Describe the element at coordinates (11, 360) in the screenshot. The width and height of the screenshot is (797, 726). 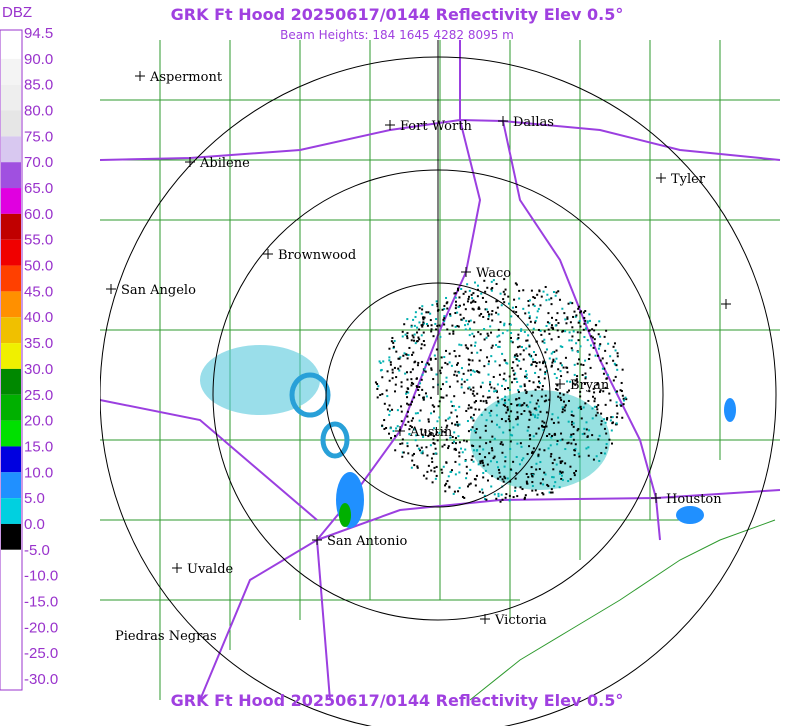
I see `colorbar-frame` at that location.